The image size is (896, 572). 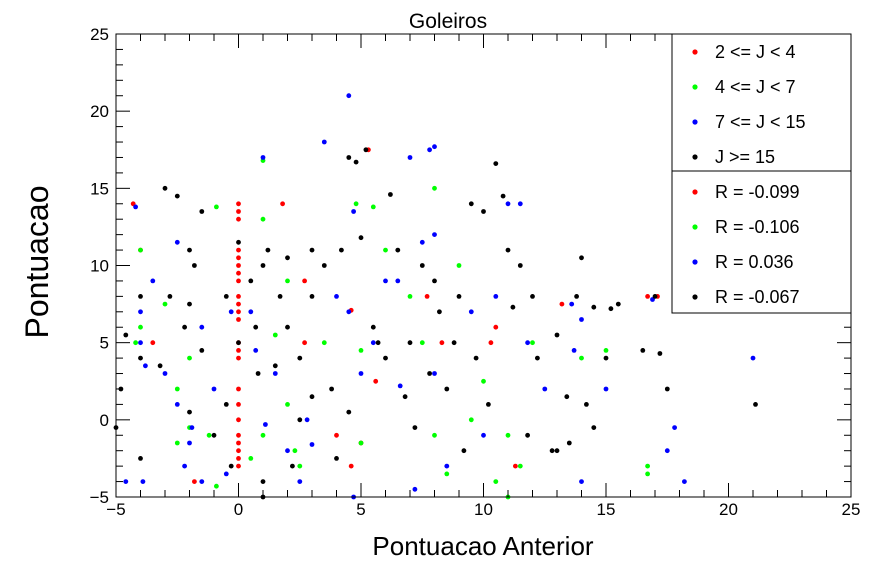 I want to click on correlation-label: R = -0.067, so click(x=757, y=297).